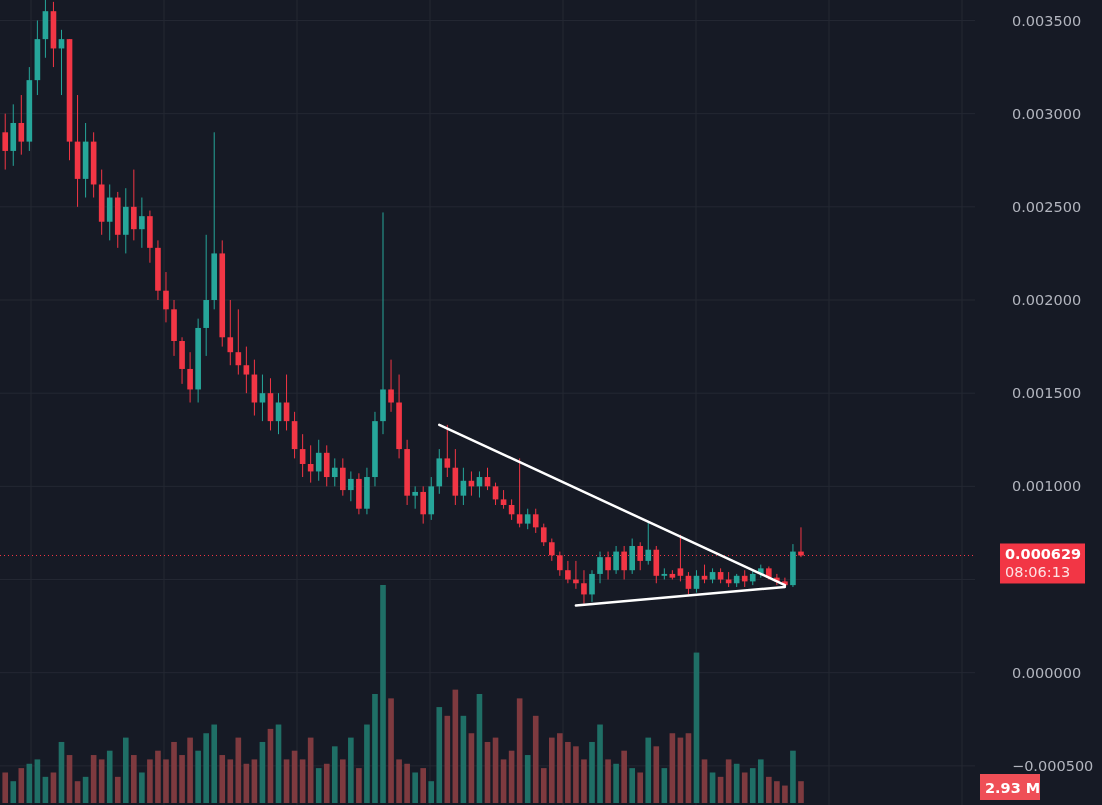 This screenshot has width=1102, height=805. Describe the element at coordinates (1047, 486) in the screenshot. I see `y-tick-label: 0.001000` at that location.